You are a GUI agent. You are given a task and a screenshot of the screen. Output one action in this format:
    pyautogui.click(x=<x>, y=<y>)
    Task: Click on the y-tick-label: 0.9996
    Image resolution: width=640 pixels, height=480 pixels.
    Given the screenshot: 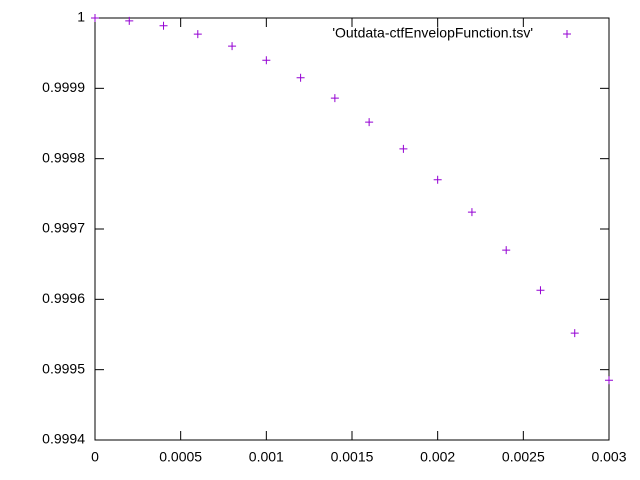 What is the action you would take?
    pyautogui.click(x=63, y=298)
    